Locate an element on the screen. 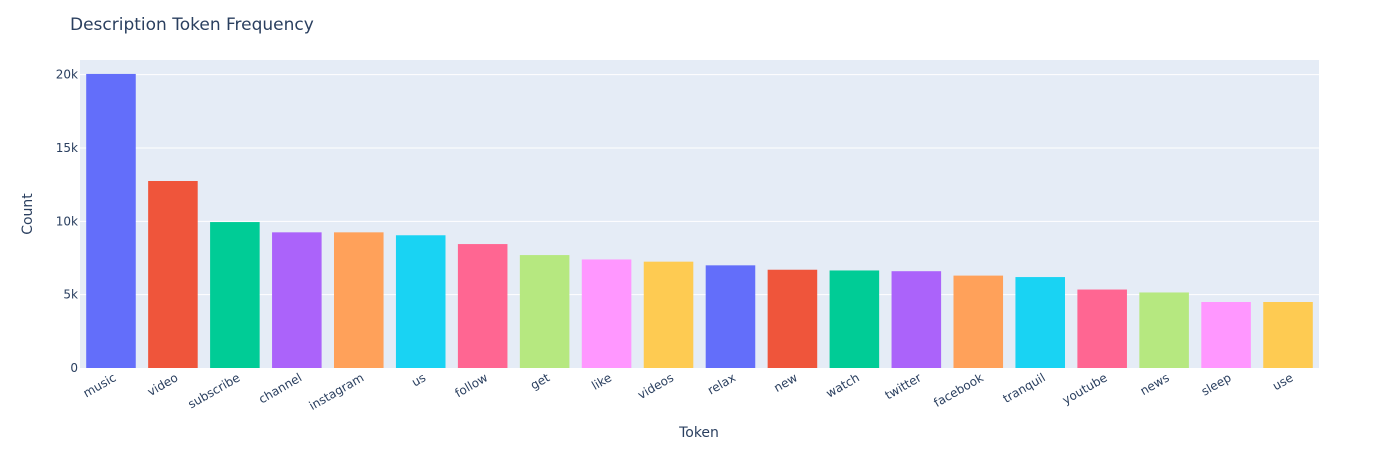 This screenshot has height=450, width=1399. x-tick-label: twitter is located at coordinates (903, 386).